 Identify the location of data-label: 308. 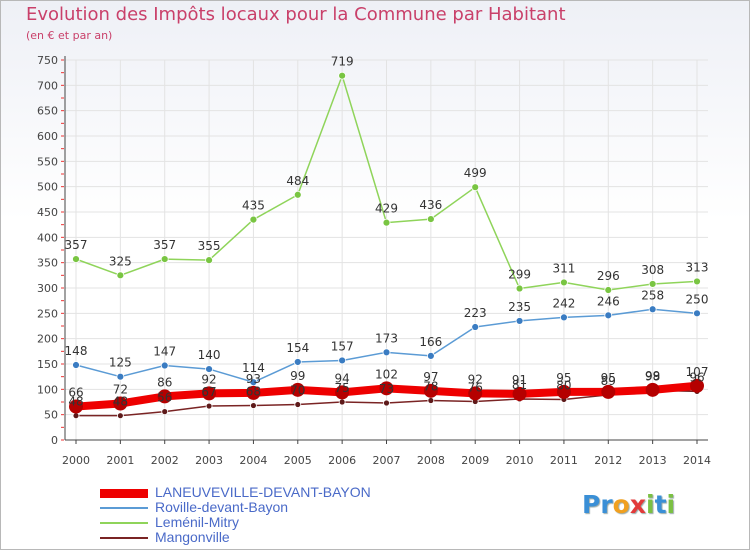
(652, 270).